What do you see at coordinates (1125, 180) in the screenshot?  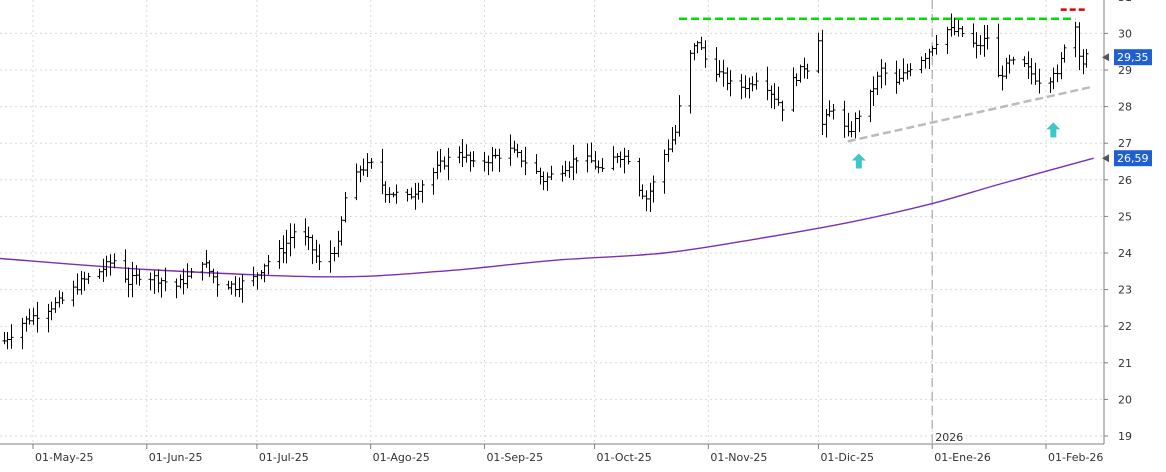 I see `y-tick-label: 26` at bounding box center [1125, 180].